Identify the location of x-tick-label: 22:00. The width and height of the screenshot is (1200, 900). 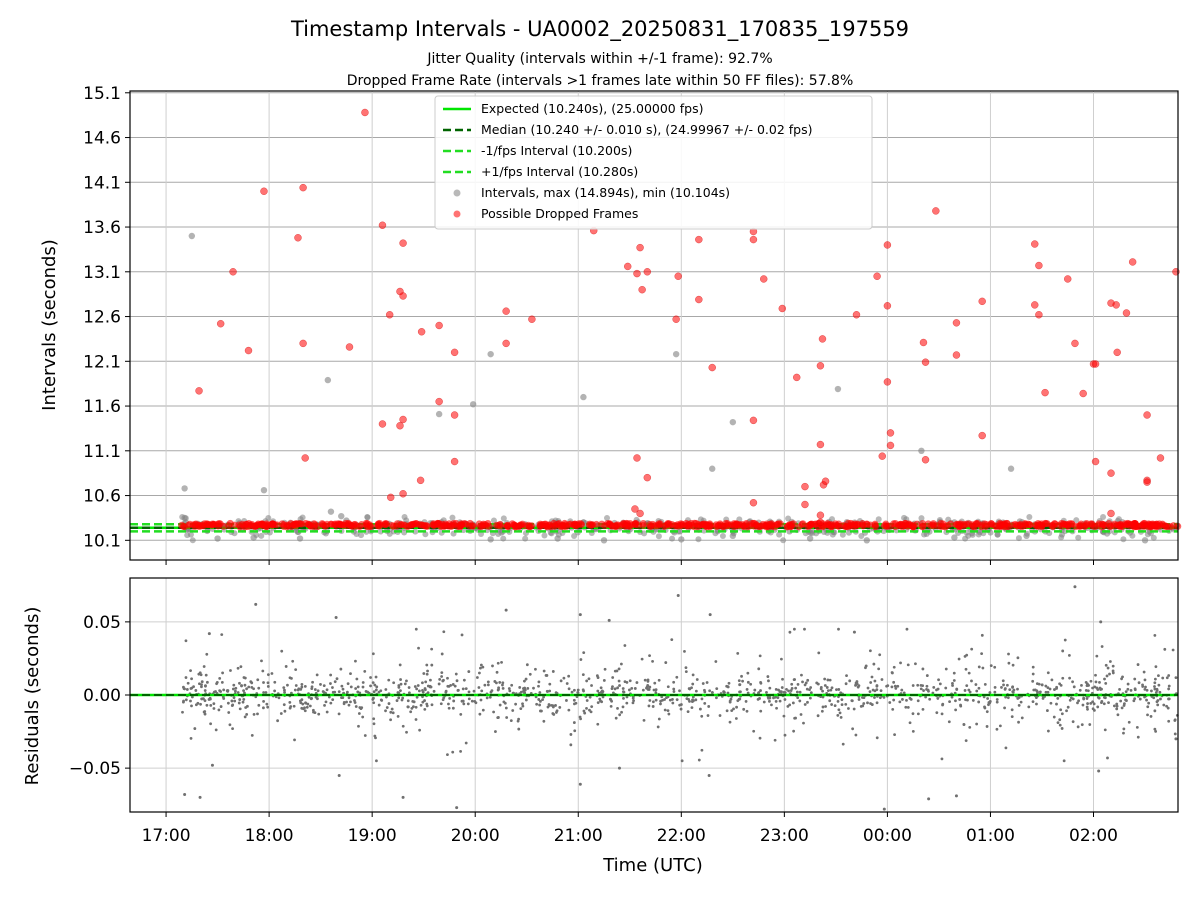
(681, 836).